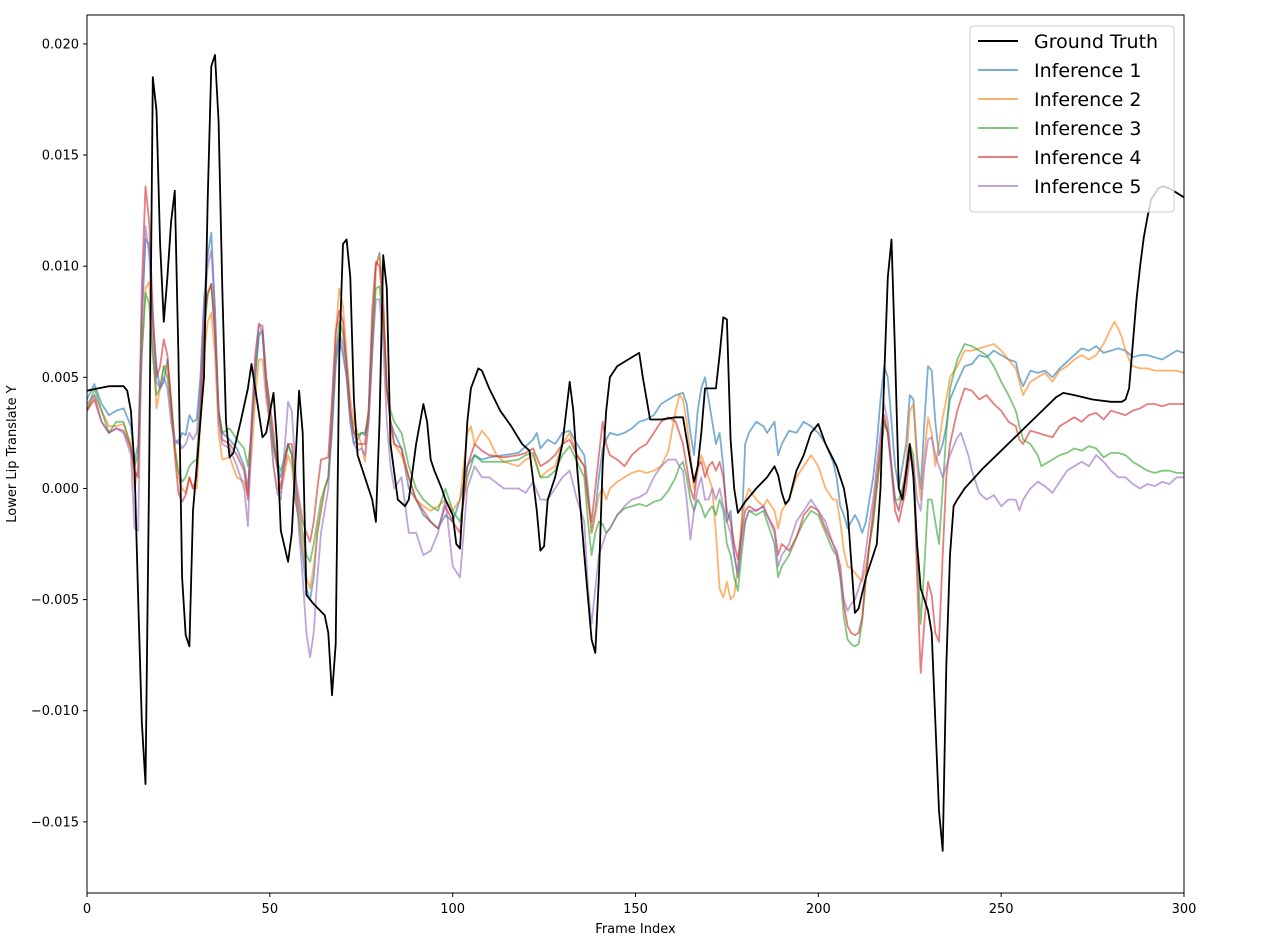 The height and width of the screenshot is (951, 1263). I want to click on legend-entry: Inference 1, so click(1087, 71).